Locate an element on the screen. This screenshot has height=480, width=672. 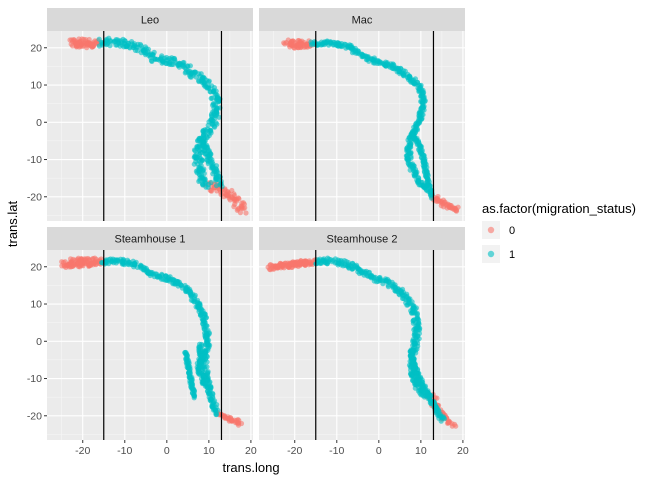
y-tick-label: -10 is located at coordinates (34, 160).